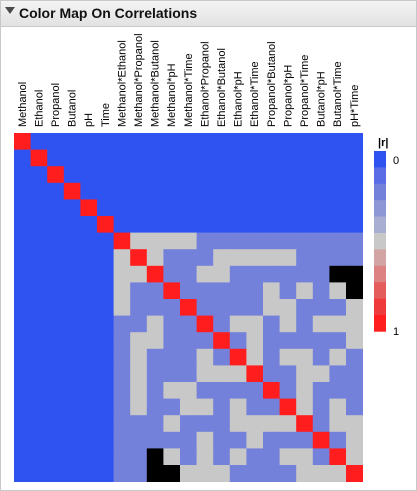  What do you see at coordinates (255, 94) in the screenshot?
I see `column-label: Ethanol*Time` at bounding box center [255, 94].